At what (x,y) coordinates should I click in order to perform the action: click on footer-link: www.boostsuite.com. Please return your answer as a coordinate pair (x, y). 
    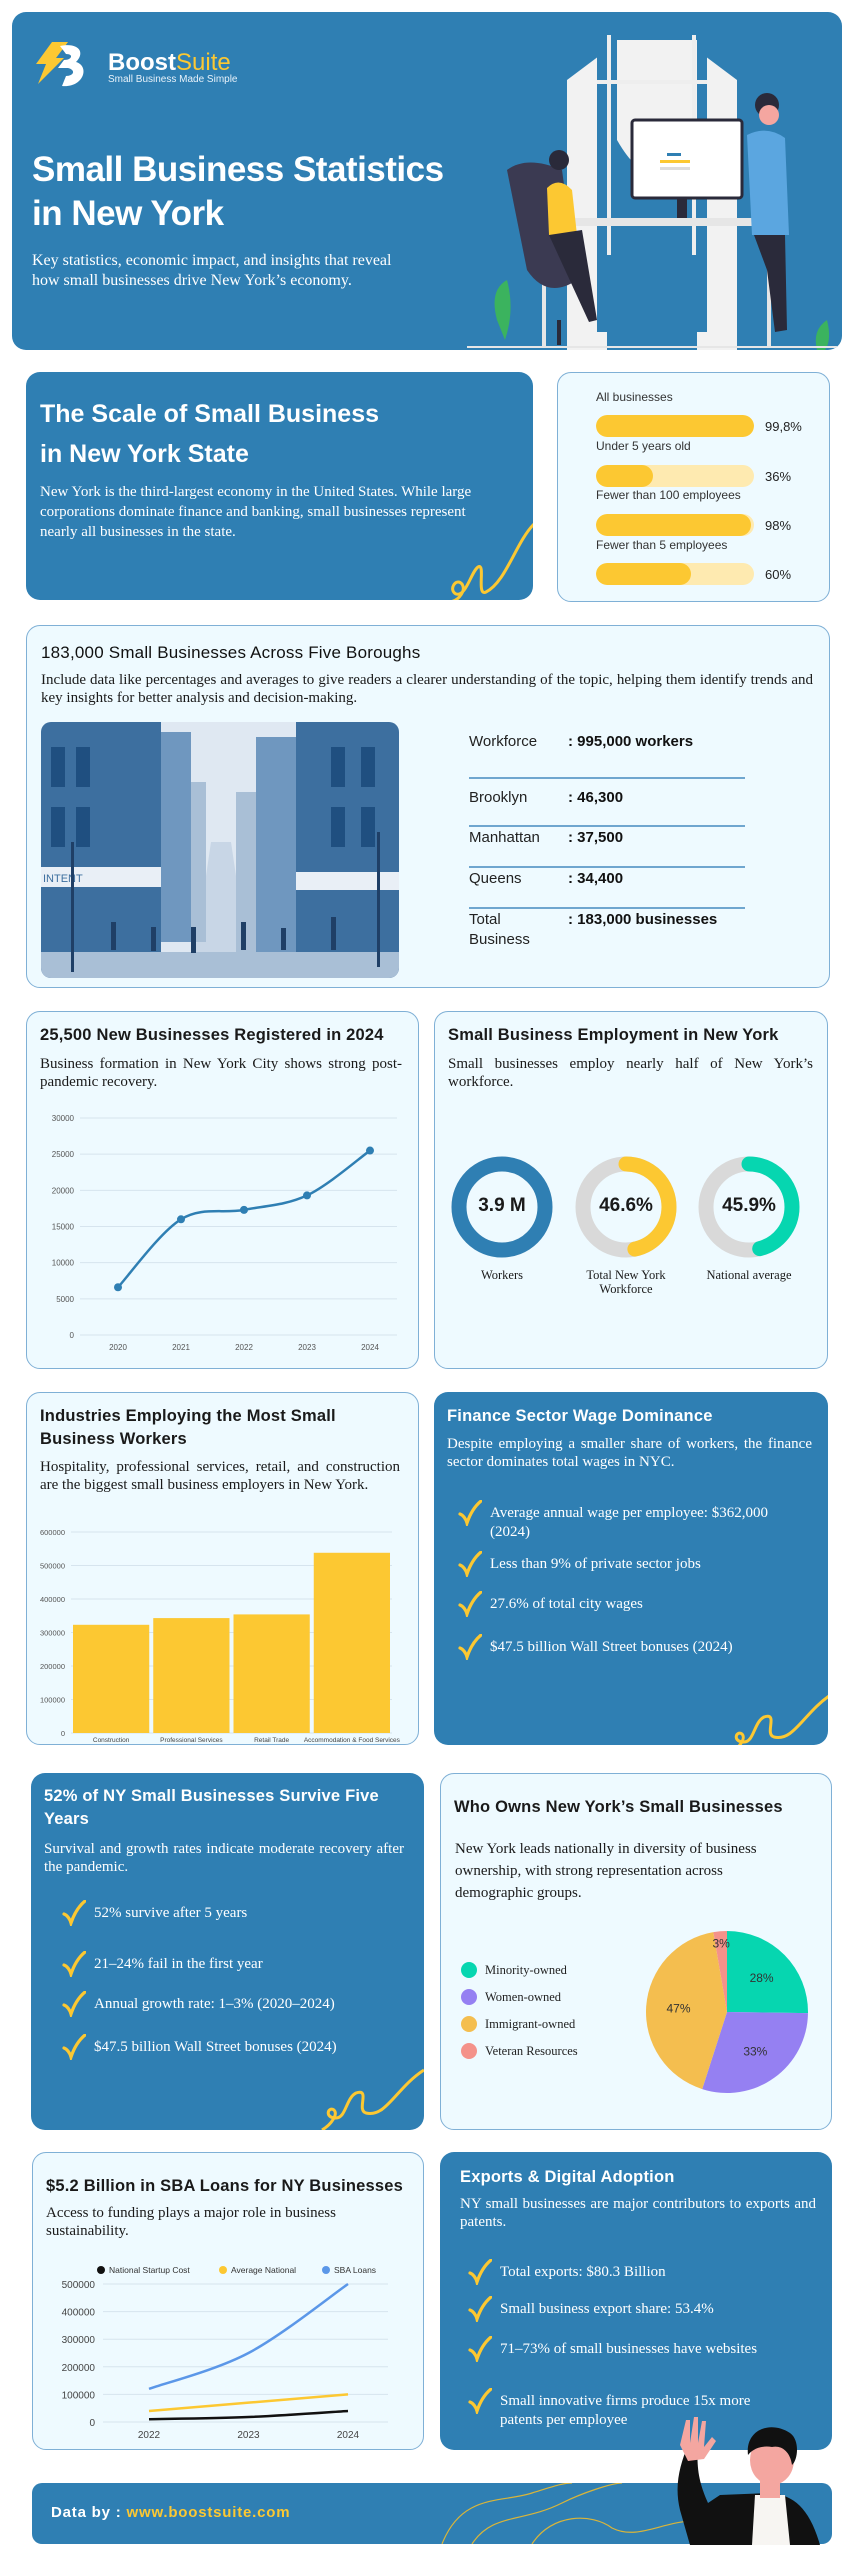
    Looking at the image, I should click on (208, 2512).